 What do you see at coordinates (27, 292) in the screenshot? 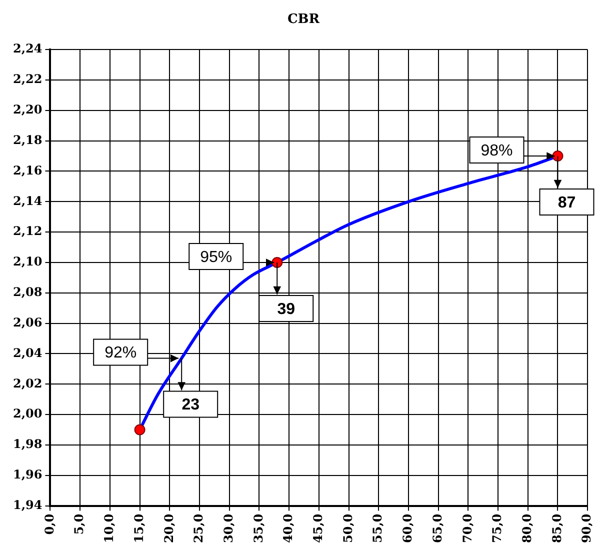
I see `y-tick-label: 2,08` at bounding box center [27, 292].